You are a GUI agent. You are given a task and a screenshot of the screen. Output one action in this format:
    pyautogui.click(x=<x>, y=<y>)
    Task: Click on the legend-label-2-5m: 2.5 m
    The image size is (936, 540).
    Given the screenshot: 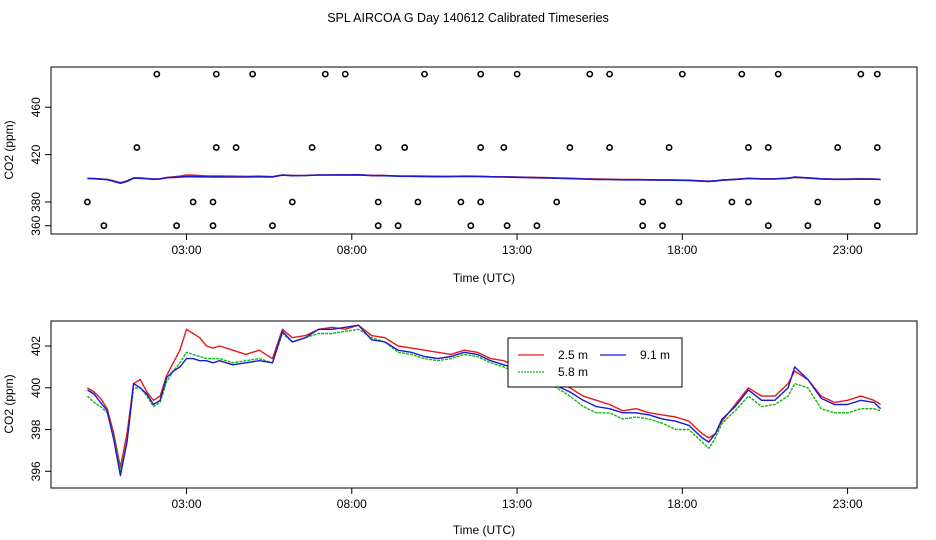 What is the action you would take?
    pyautogui.click(x=573, y=355)
    